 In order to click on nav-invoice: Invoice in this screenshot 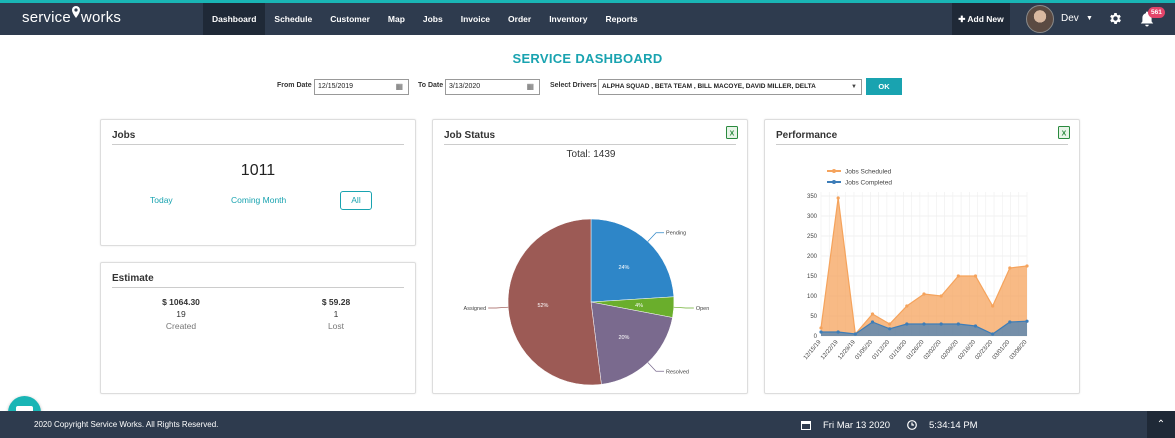, I will do `click(475, 19)`.